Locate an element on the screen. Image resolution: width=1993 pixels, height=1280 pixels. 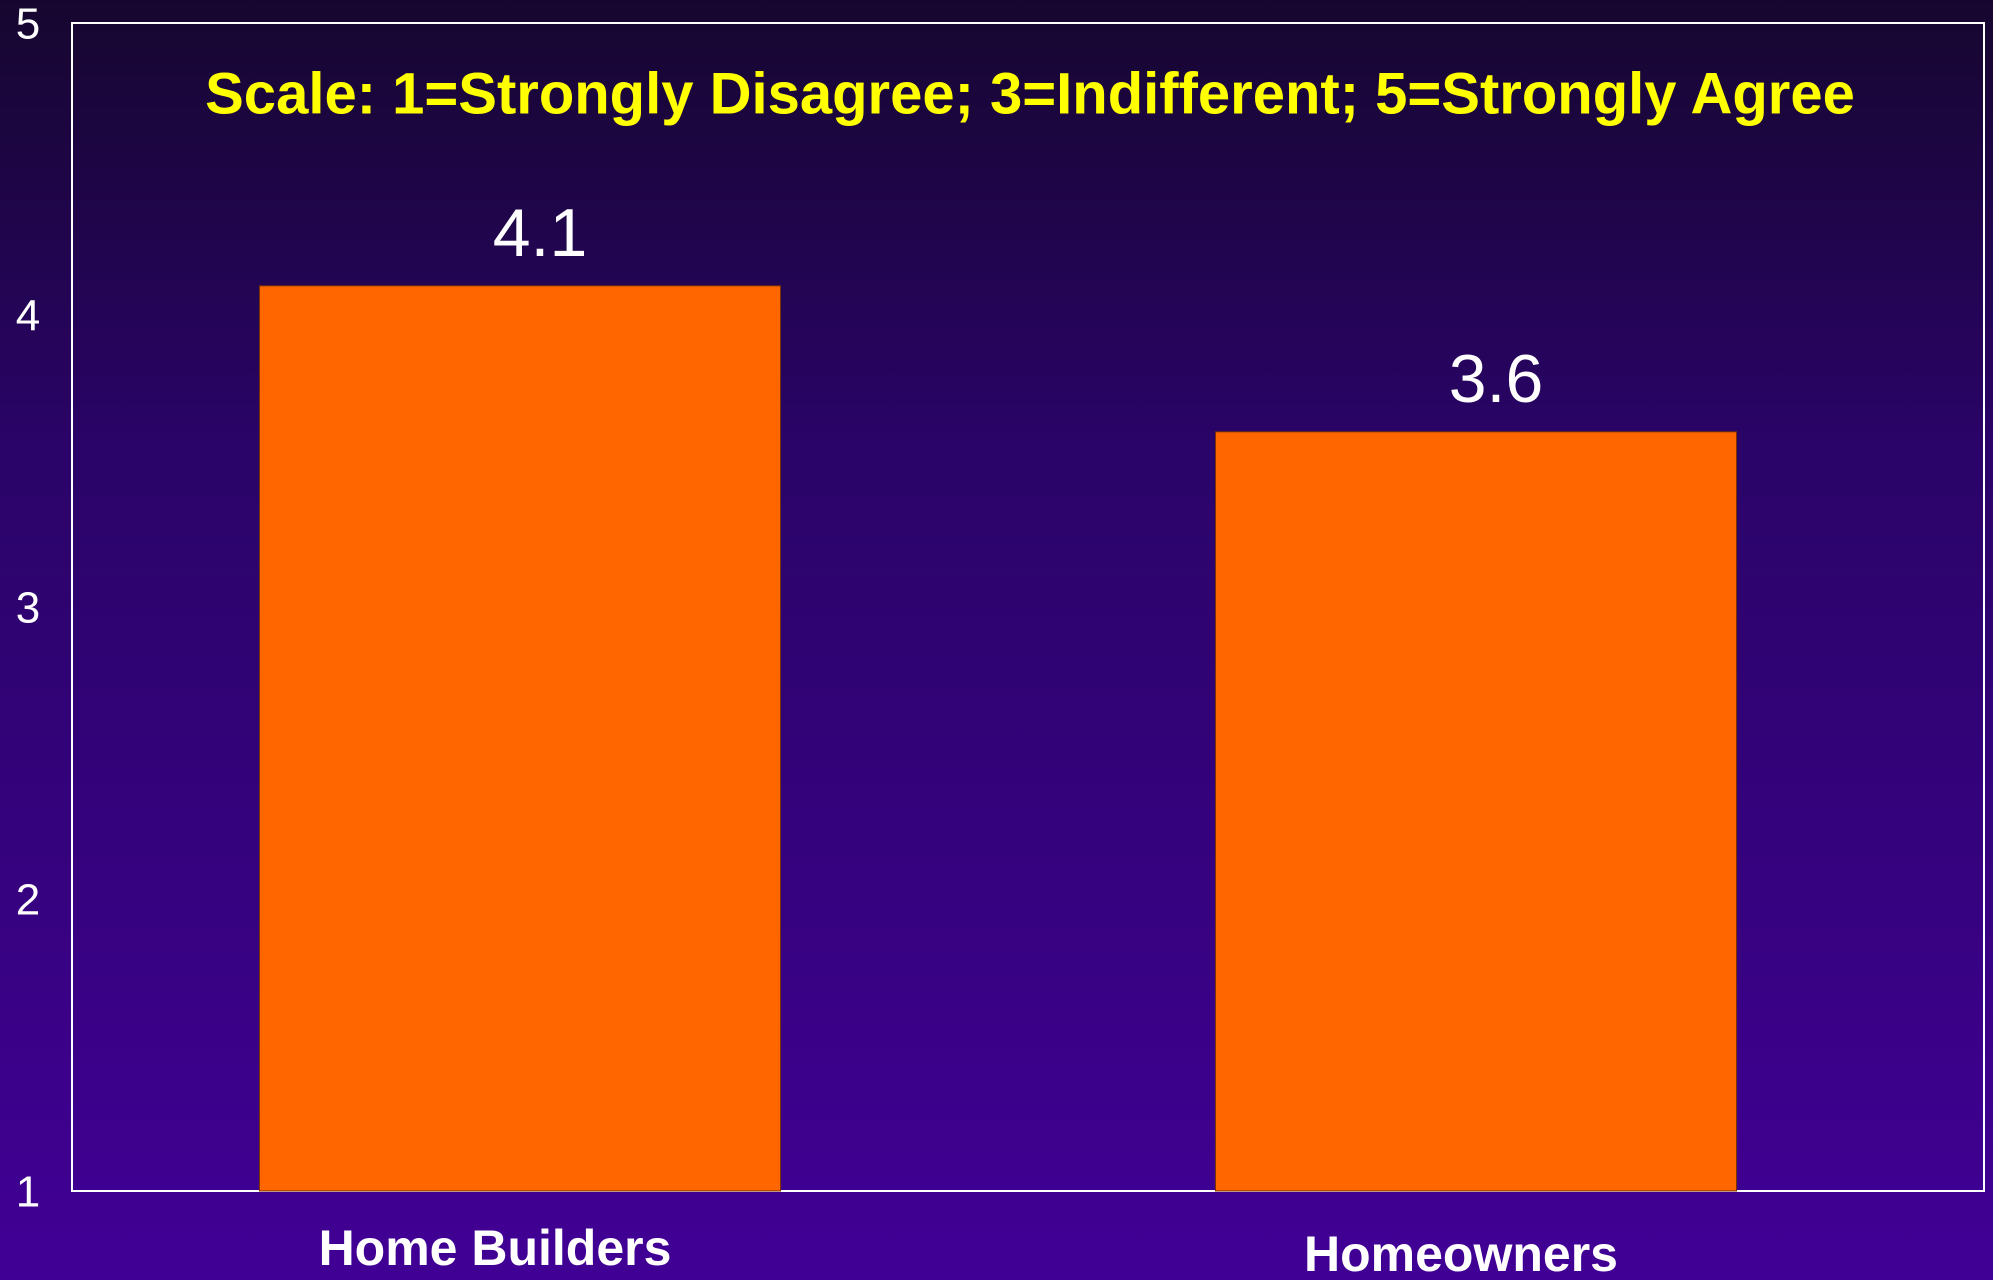
x-tick-label: Home Builders is located at coordinates (495, 1248).